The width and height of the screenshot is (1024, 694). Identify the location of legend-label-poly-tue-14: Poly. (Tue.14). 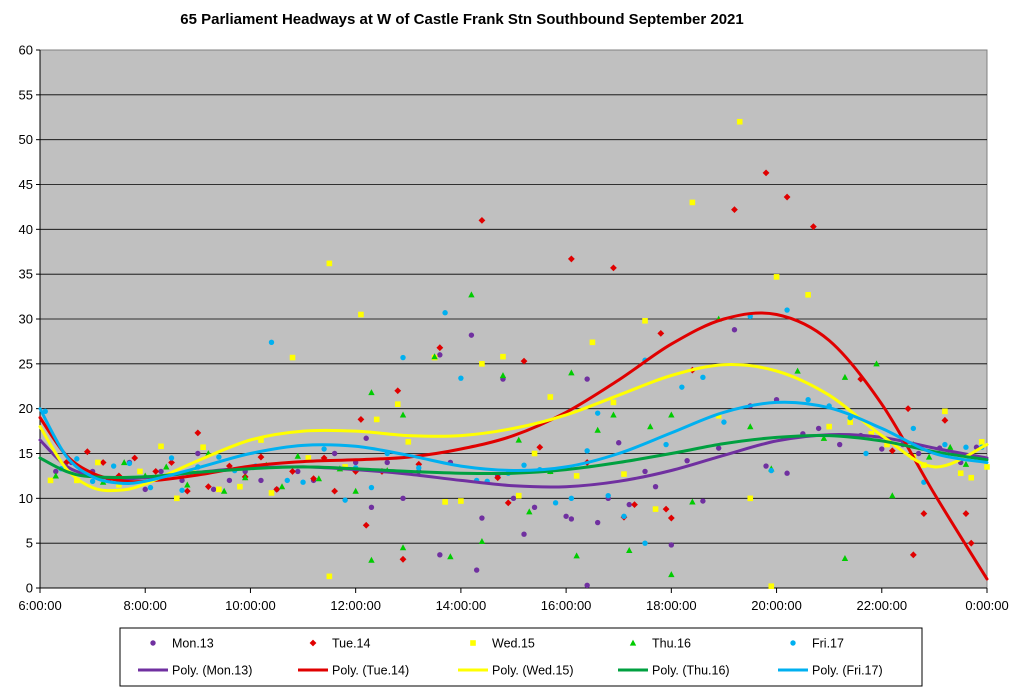
(370, 671).